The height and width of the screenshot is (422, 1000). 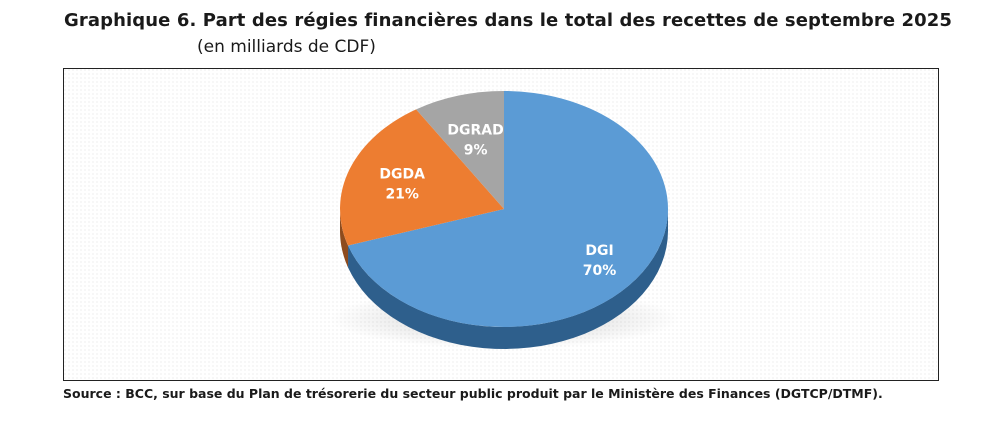 What do you see at coordinates (476, 151) in the screenshot?
I see `slice-value-dgrad: 9%` at bounding box center [476, 151].